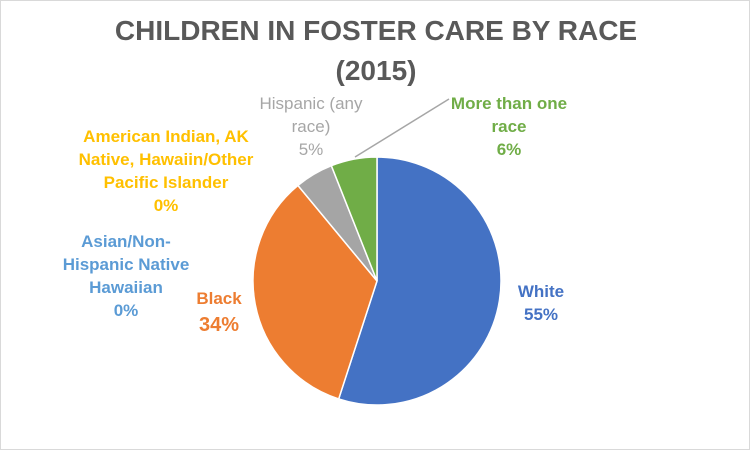 Image resolution: width=752 pixels, height=452 pixels. What do you see at coordinates (166, 136) in the screenshot?
I see `slice-label-american-indian-name-1: American Indian, AK` at bounding box center [166, 136].